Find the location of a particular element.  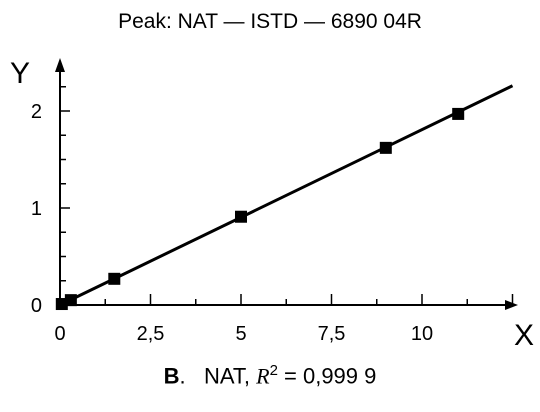

caption-text: NAT, is located at coordinates (230, 376).